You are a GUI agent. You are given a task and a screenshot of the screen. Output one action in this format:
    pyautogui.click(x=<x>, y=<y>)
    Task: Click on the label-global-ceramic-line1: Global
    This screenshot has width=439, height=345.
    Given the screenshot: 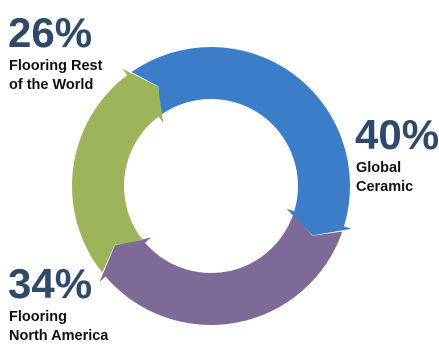 What is the action you would take?
    pyautogui.click(x=378, y=168)
    